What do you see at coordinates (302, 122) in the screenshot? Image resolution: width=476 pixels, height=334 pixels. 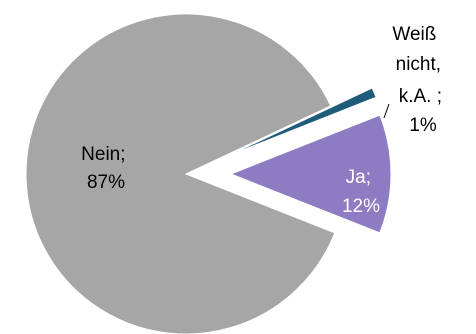 I see `pie-slice-weiss-nicht-ka` at bounding box center [302, 122].